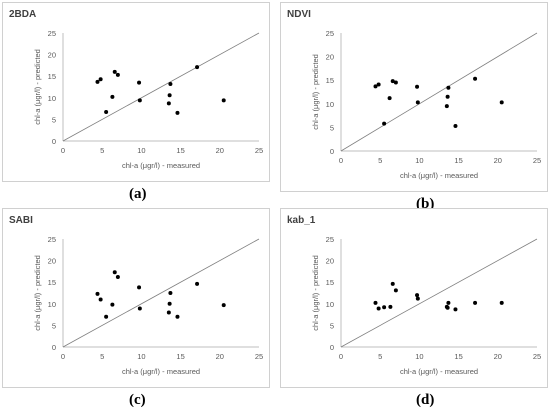 The width and height of the screenshot is (550, 414). Describe the element at coordinates (425, 400) in the screenshot. I see `panel-caption-d: (d)` at that location.